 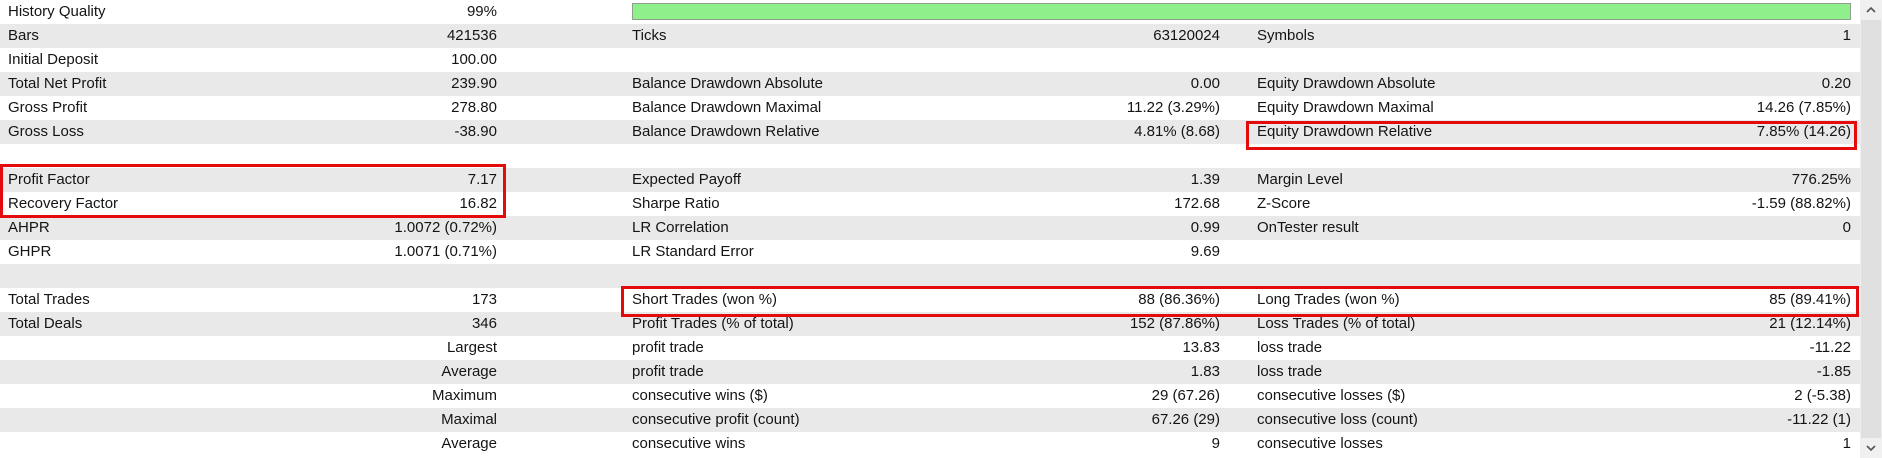 I want to click on metric-label-col2: Profit Trades (% of total), so click(x=713, y=323).